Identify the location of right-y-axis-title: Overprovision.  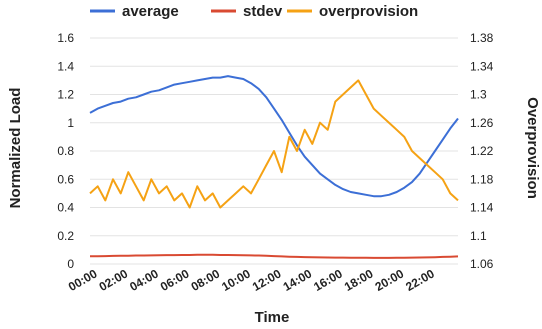
(532, 148).